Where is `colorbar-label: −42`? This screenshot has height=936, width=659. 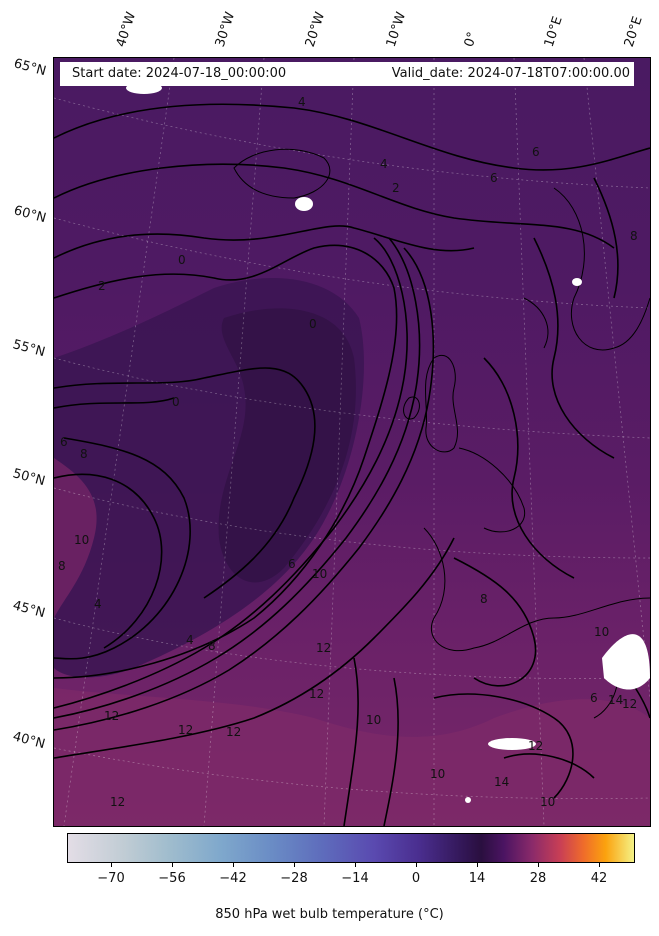 colorbar-label: −42 is located at coordinates (233, 878).